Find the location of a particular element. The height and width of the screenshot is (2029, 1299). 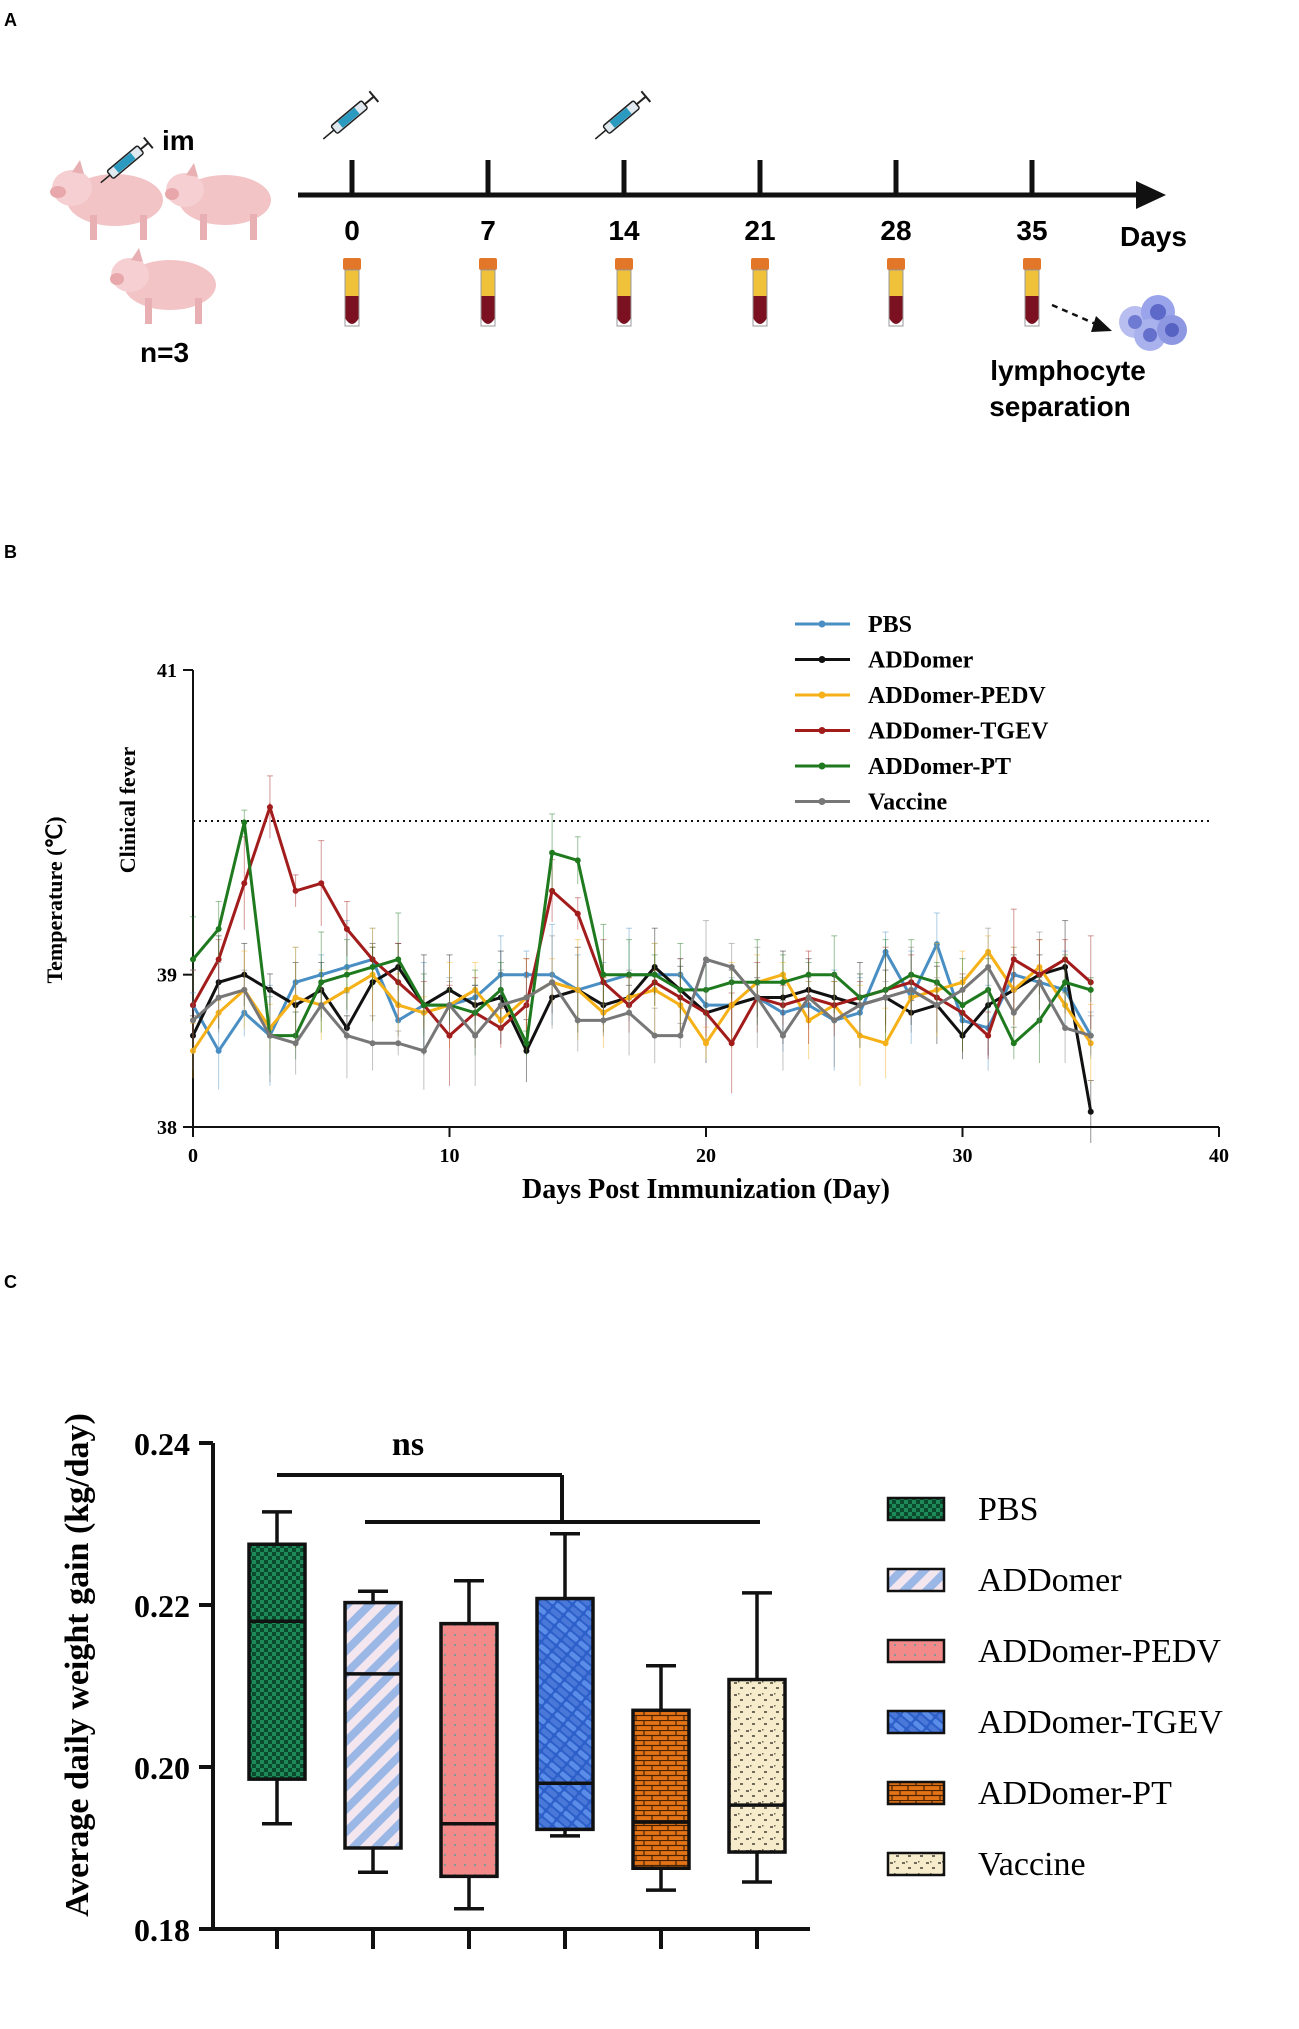

x-tick-label: 30 is located at coordinates (963, 1156).